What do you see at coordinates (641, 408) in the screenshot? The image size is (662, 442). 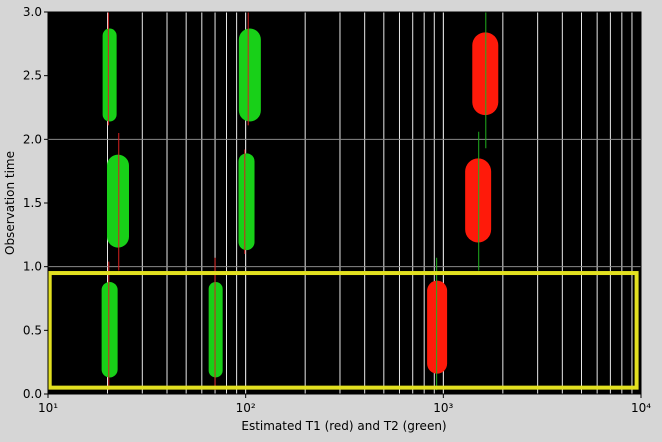 I see `x-tick-label: 10⁴` at bounding box center [641, 408].